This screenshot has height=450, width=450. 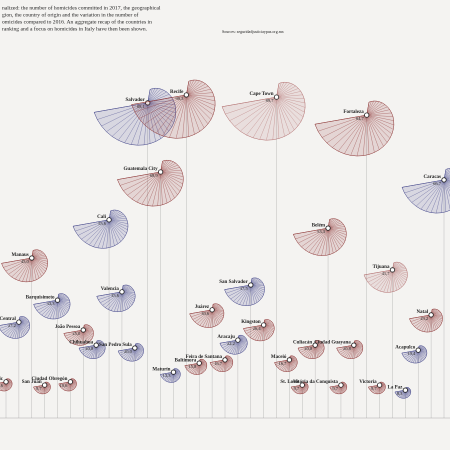 What do you see at coordinates (141, 169) in the screenshot?
I see `city-name: Guatemala City` at bounding box center [141, 169].